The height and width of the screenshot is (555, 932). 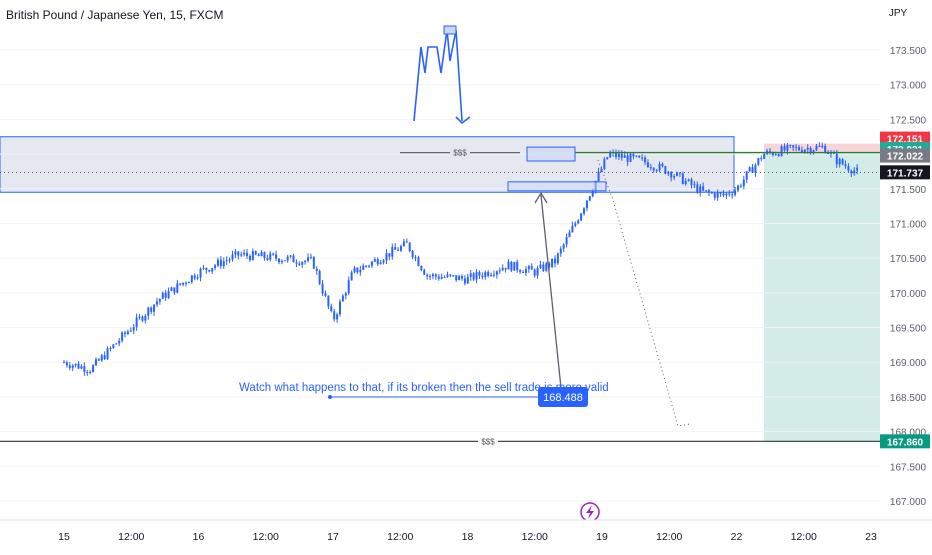 I want to click on price-axis, so click(x=906, y=275).